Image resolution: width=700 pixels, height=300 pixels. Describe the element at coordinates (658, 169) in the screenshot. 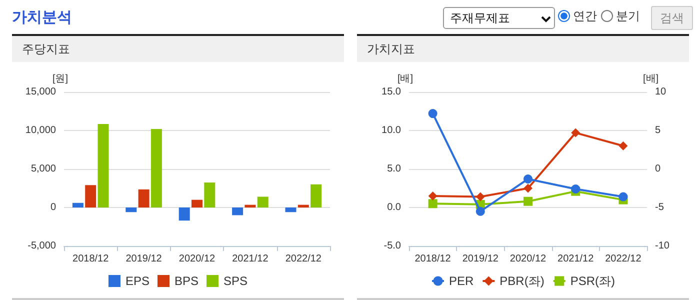

I see `y2-tick-label: 0` at that location.